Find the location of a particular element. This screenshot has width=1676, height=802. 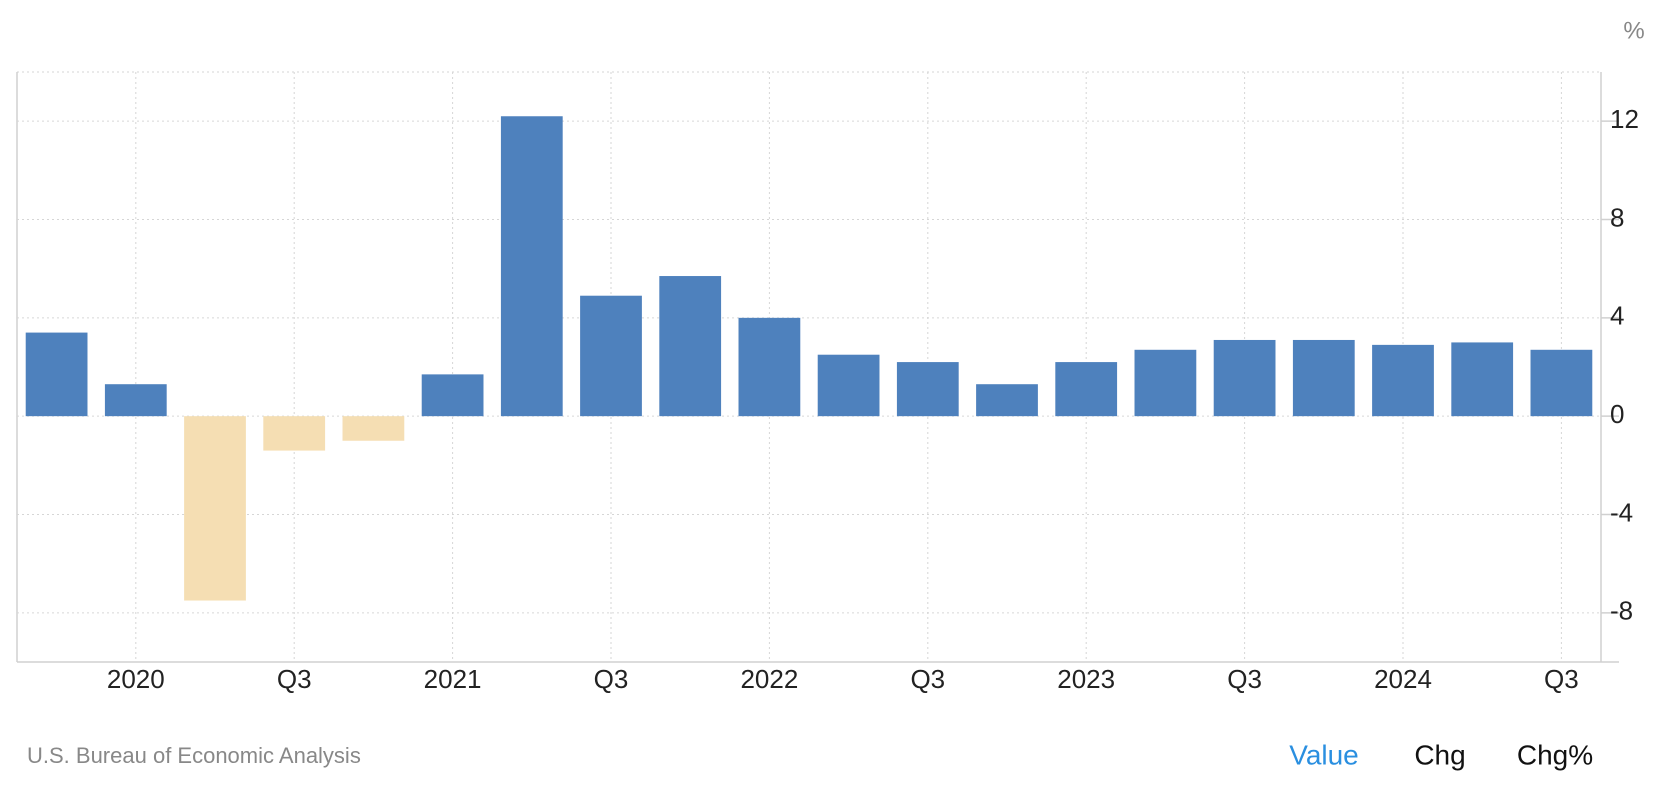

unit-label: % is located at coordinates (1633, 30).